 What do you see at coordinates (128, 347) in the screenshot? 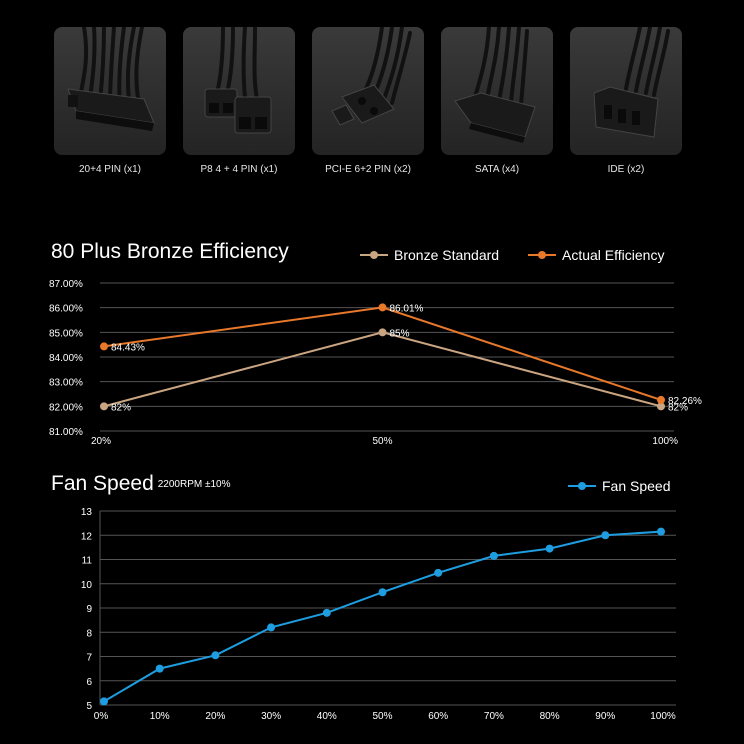
I see `actual-efficiency-data-label: 84.43%` at bounding box center [128, 347].